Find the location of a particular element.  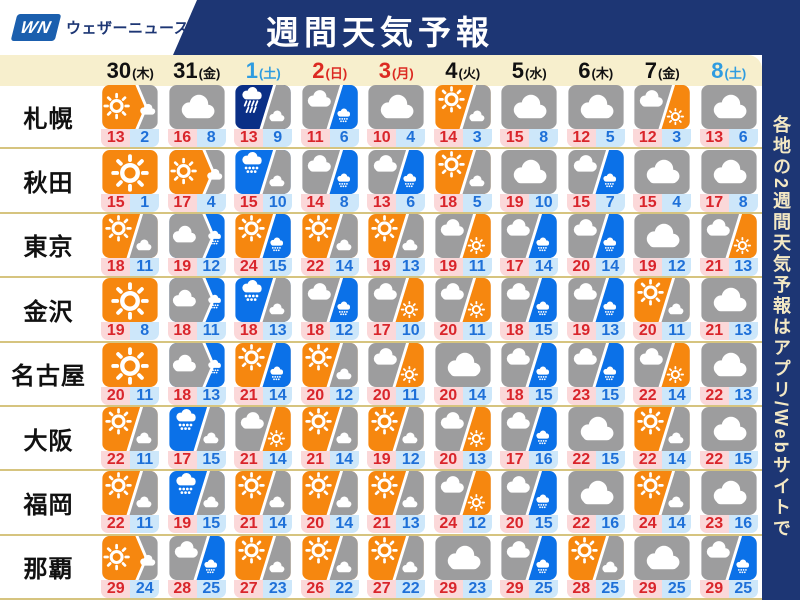

temperature-pair: 24 14 is located at coordinates (662, 524).